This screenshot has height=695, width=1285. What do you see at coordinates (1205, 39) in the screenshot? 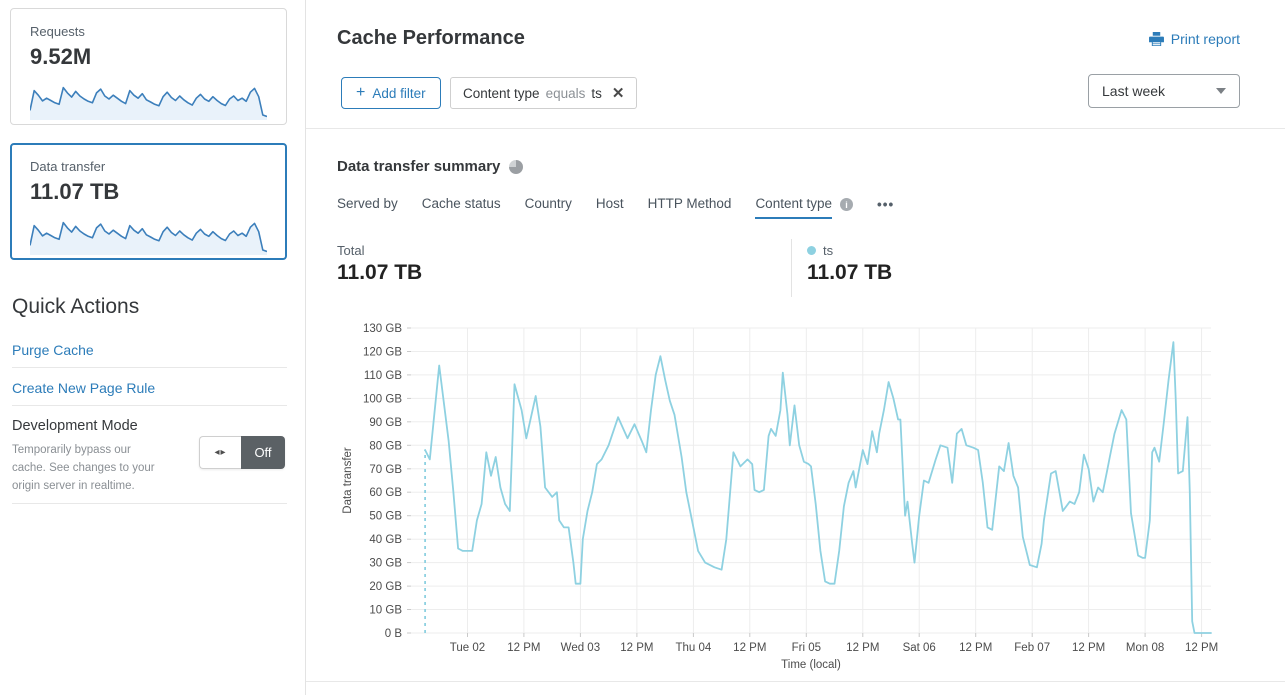
I see `print-report-label: Print report` at bounding box center [1205, 39].